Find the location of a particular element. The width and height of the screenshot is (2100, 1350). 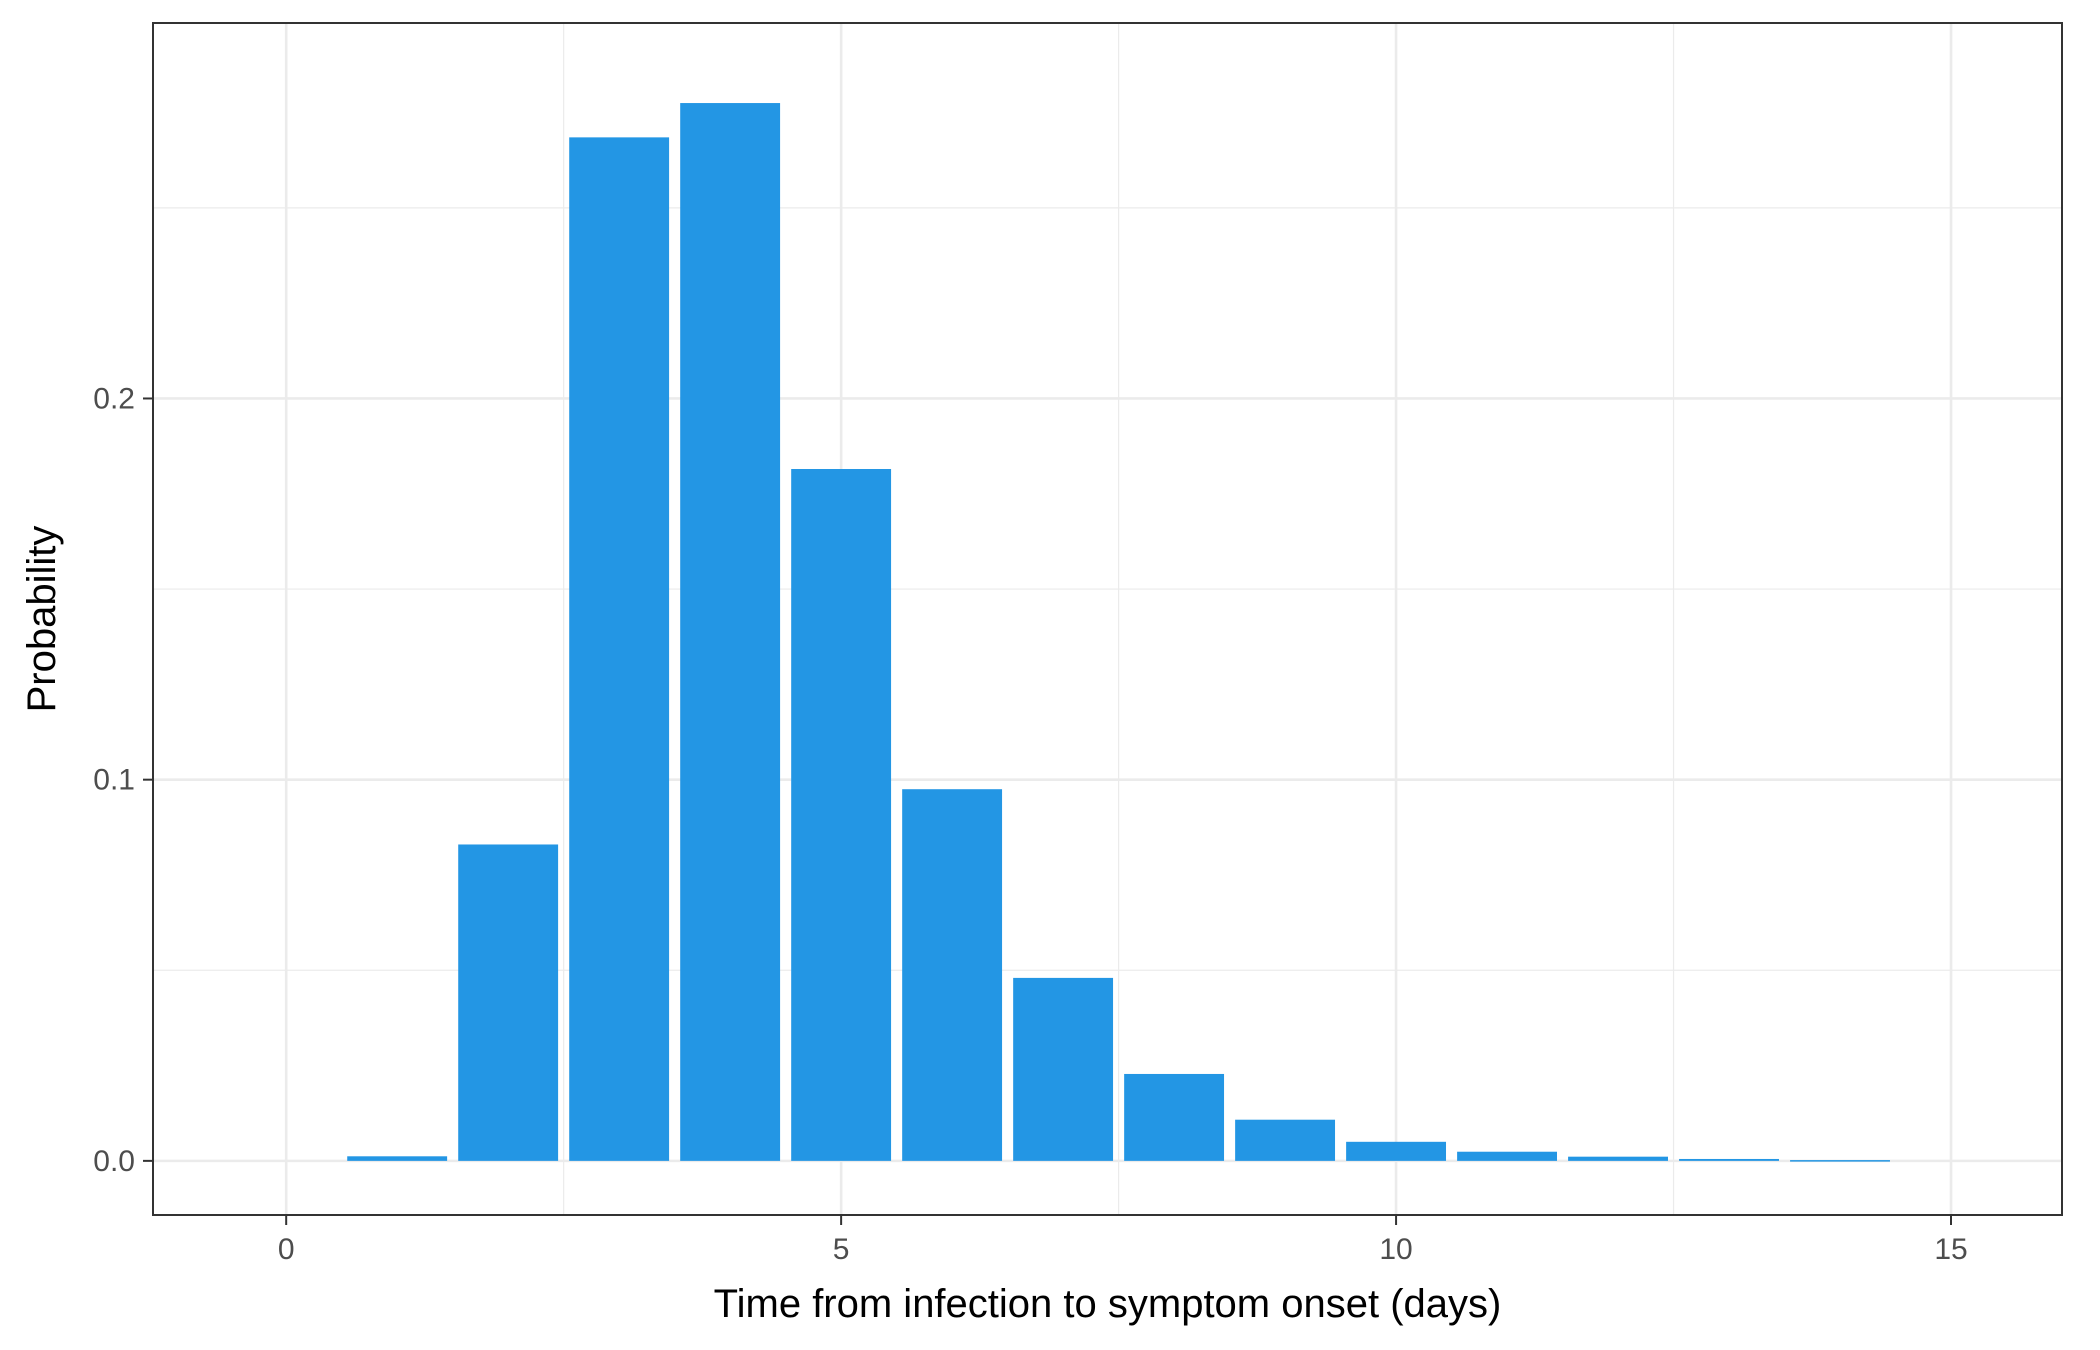

y-tick-label: 0.2 is located at coordinates (114, 398).